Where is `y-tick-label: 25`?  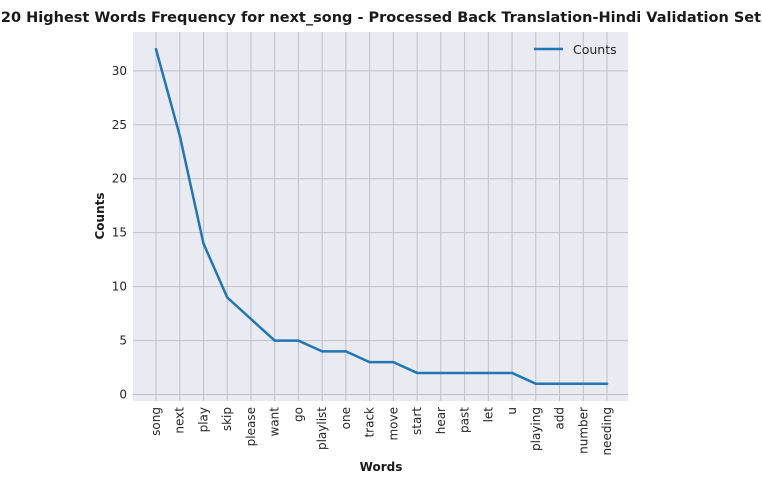
y-tick-label: 25 is located at coordinates (119, 125).